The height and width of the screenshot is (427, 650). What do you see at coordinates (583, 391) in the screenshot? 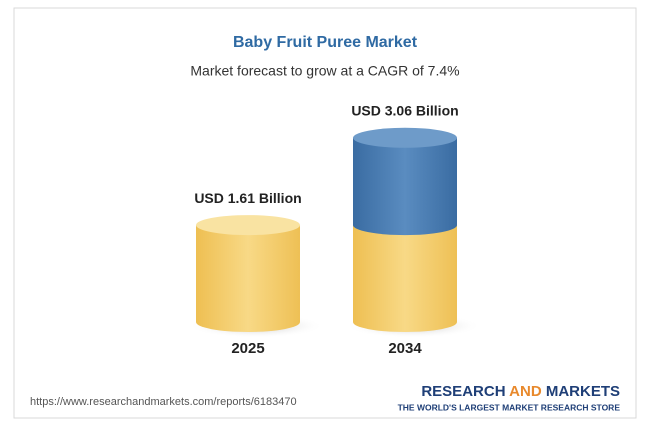
I see `brand-part: MARKETS` at bounding box center [583, 391].